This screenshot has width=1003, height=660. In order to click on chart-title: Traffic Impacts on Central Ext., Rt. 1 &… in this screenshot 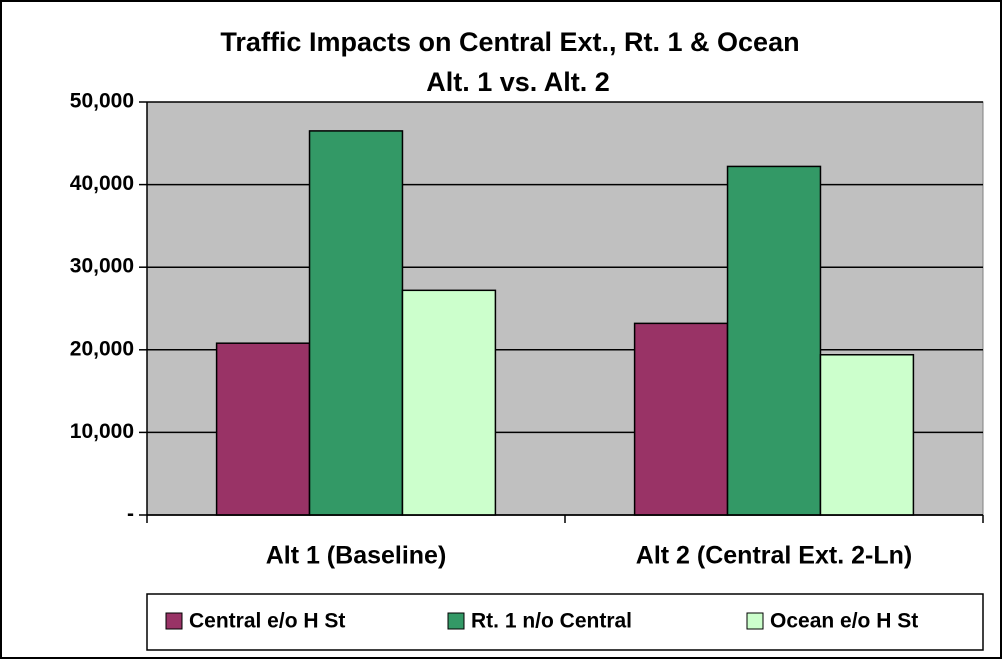, I will do `click(509, 42)`.